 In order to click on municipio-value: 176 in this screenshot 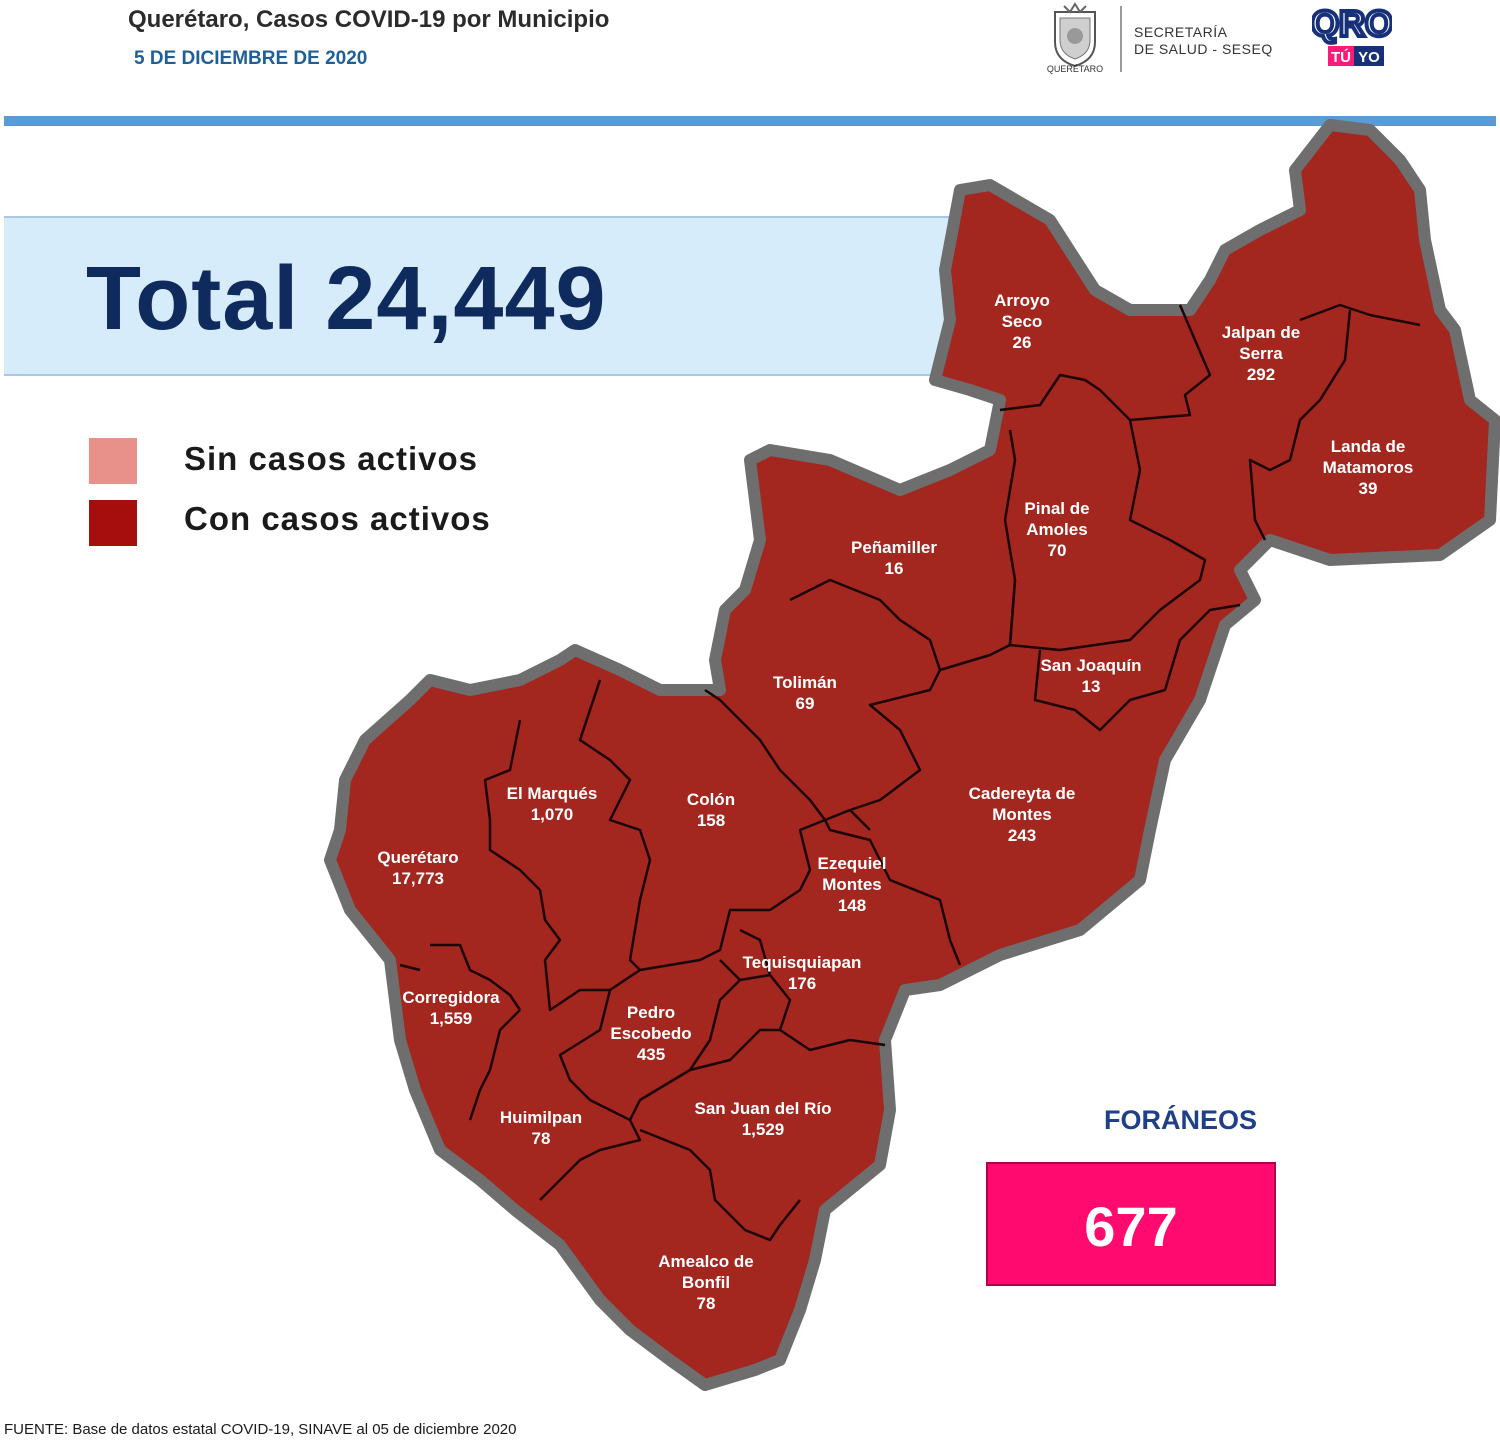, I will do `click(802, 983)`.